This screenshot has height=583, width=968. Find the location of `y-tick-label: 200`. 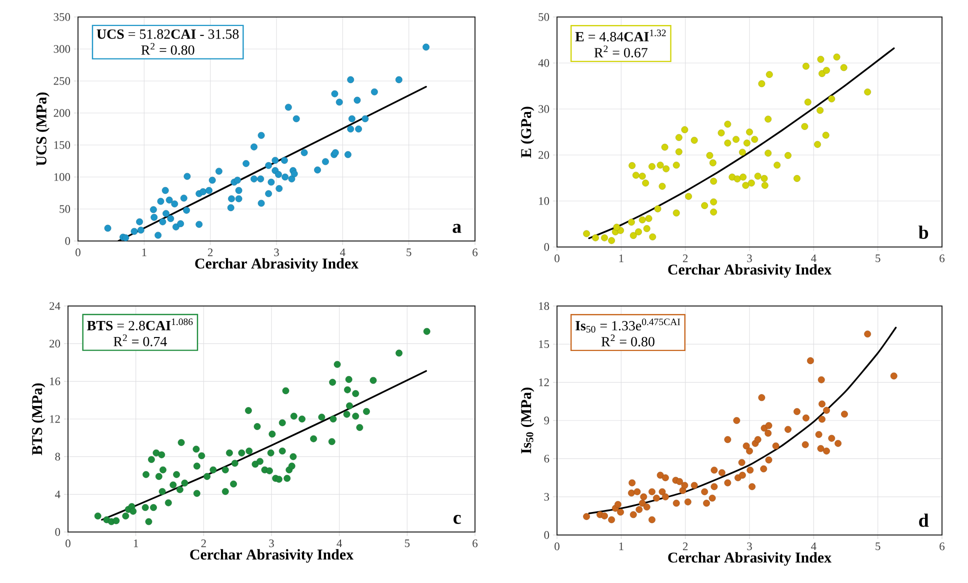

y-tick-label: 200 is located at coordinates (62, 113).